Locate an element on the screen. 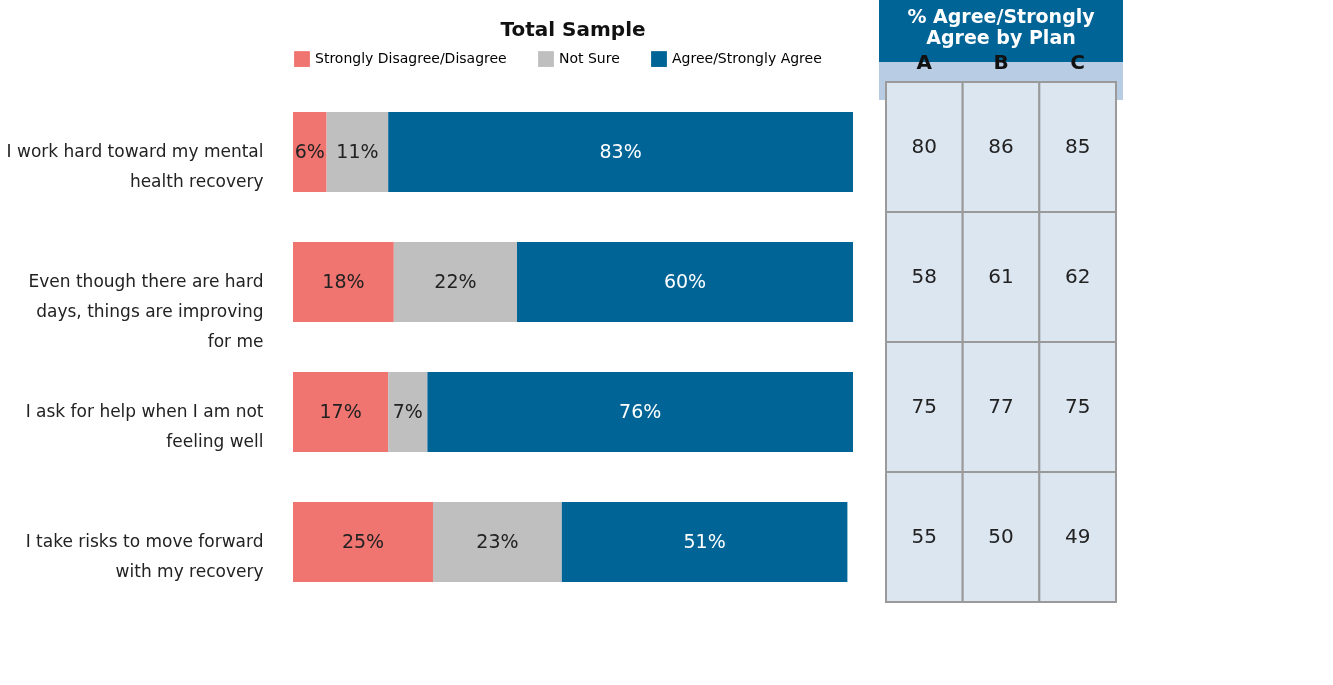 This screenshot has width=1333, height=685. data-label: 77 is located at coordinates (1001, 406).